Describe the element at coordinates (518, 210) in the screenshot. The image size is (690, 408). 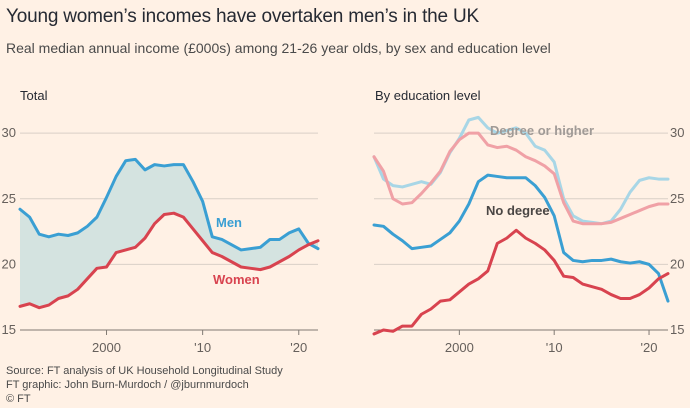
I see `annotation-no-degree: No degree` at that location.